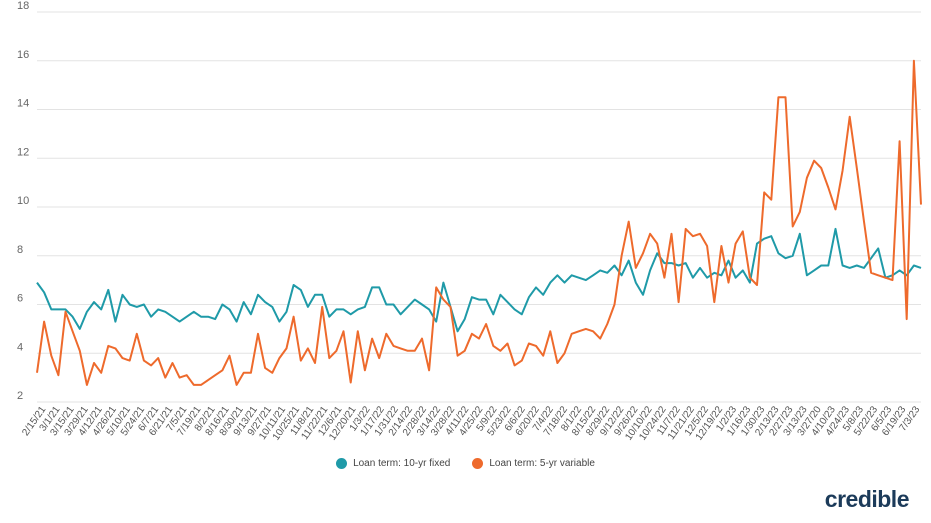 The width and height of the screenshot is (931, 523). I want to click on y-tick-label: 18, so click(23, 6).